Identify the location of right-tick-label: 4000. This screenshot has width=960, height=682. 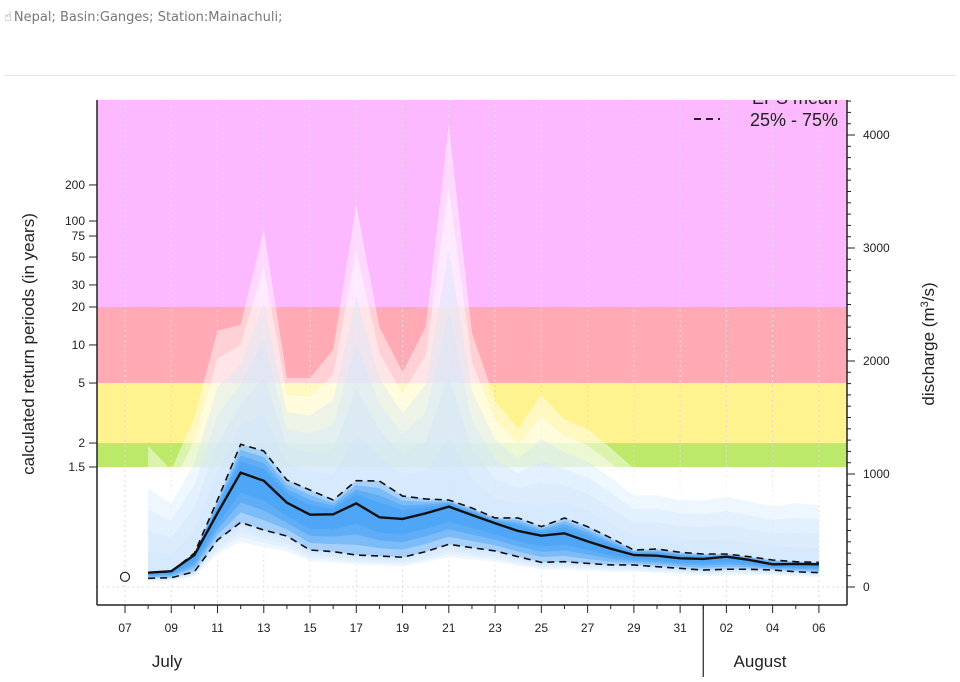
(876, 135).